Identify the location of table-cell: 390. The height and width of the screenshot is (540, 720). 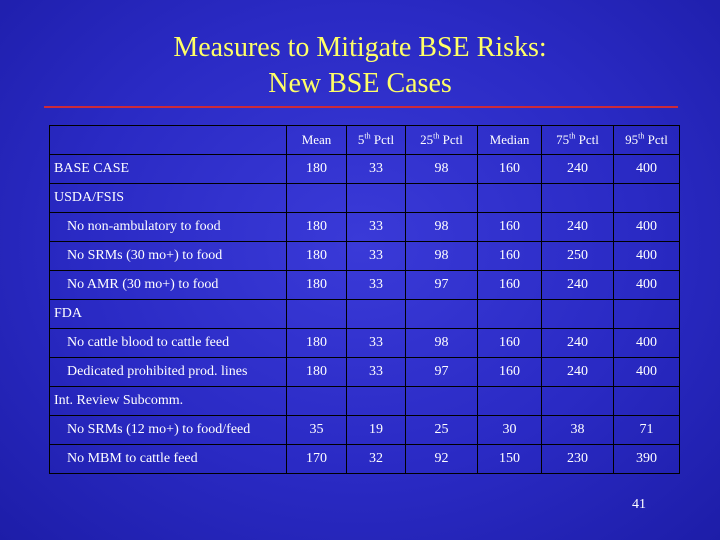
(646, 459).